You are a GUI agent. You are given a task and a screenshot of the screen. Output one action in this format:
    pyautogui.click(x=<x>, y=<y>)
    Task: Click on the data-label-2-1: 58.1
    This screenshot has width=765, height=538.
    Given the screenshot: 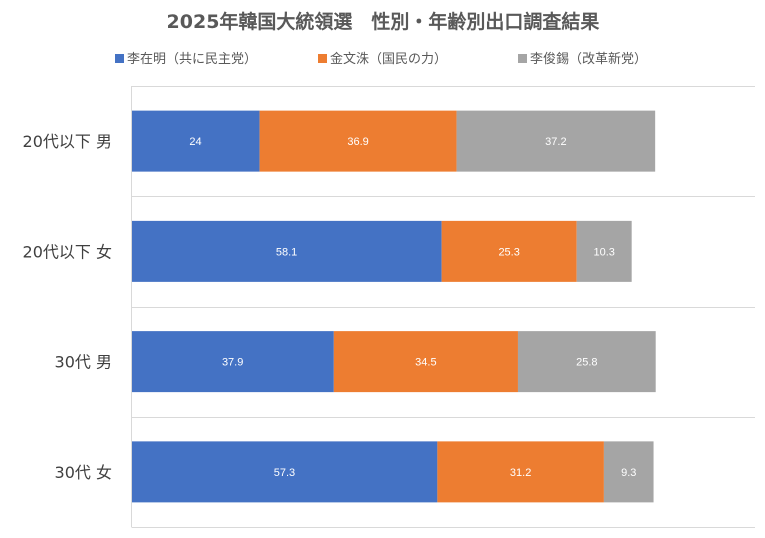 What is the action you would take?
    pyautogui.click(x=286, y=252)
    